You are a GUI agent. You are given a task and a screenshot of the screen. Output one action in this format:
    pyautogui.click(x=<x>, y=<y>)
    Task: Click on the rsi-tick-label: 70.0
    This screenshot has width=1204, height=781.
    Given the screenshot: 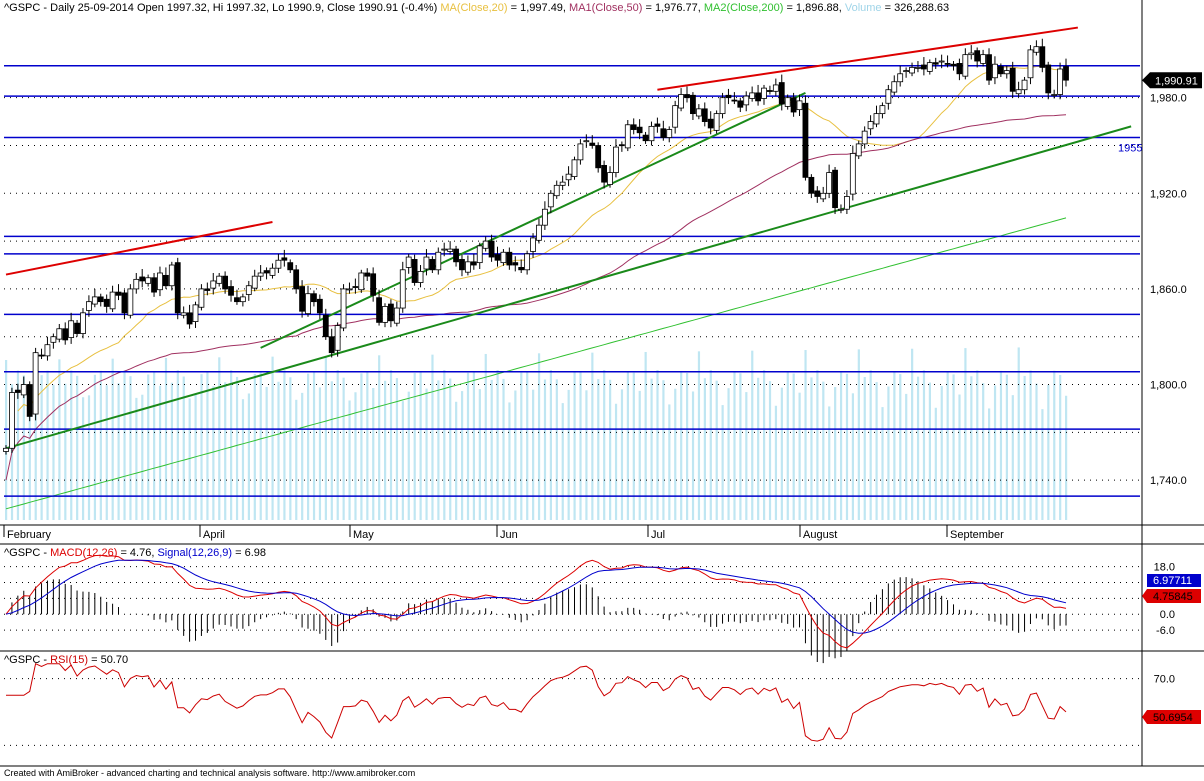 What is the action you would take?
    pyautogui.click(x=1164, y=680)
    